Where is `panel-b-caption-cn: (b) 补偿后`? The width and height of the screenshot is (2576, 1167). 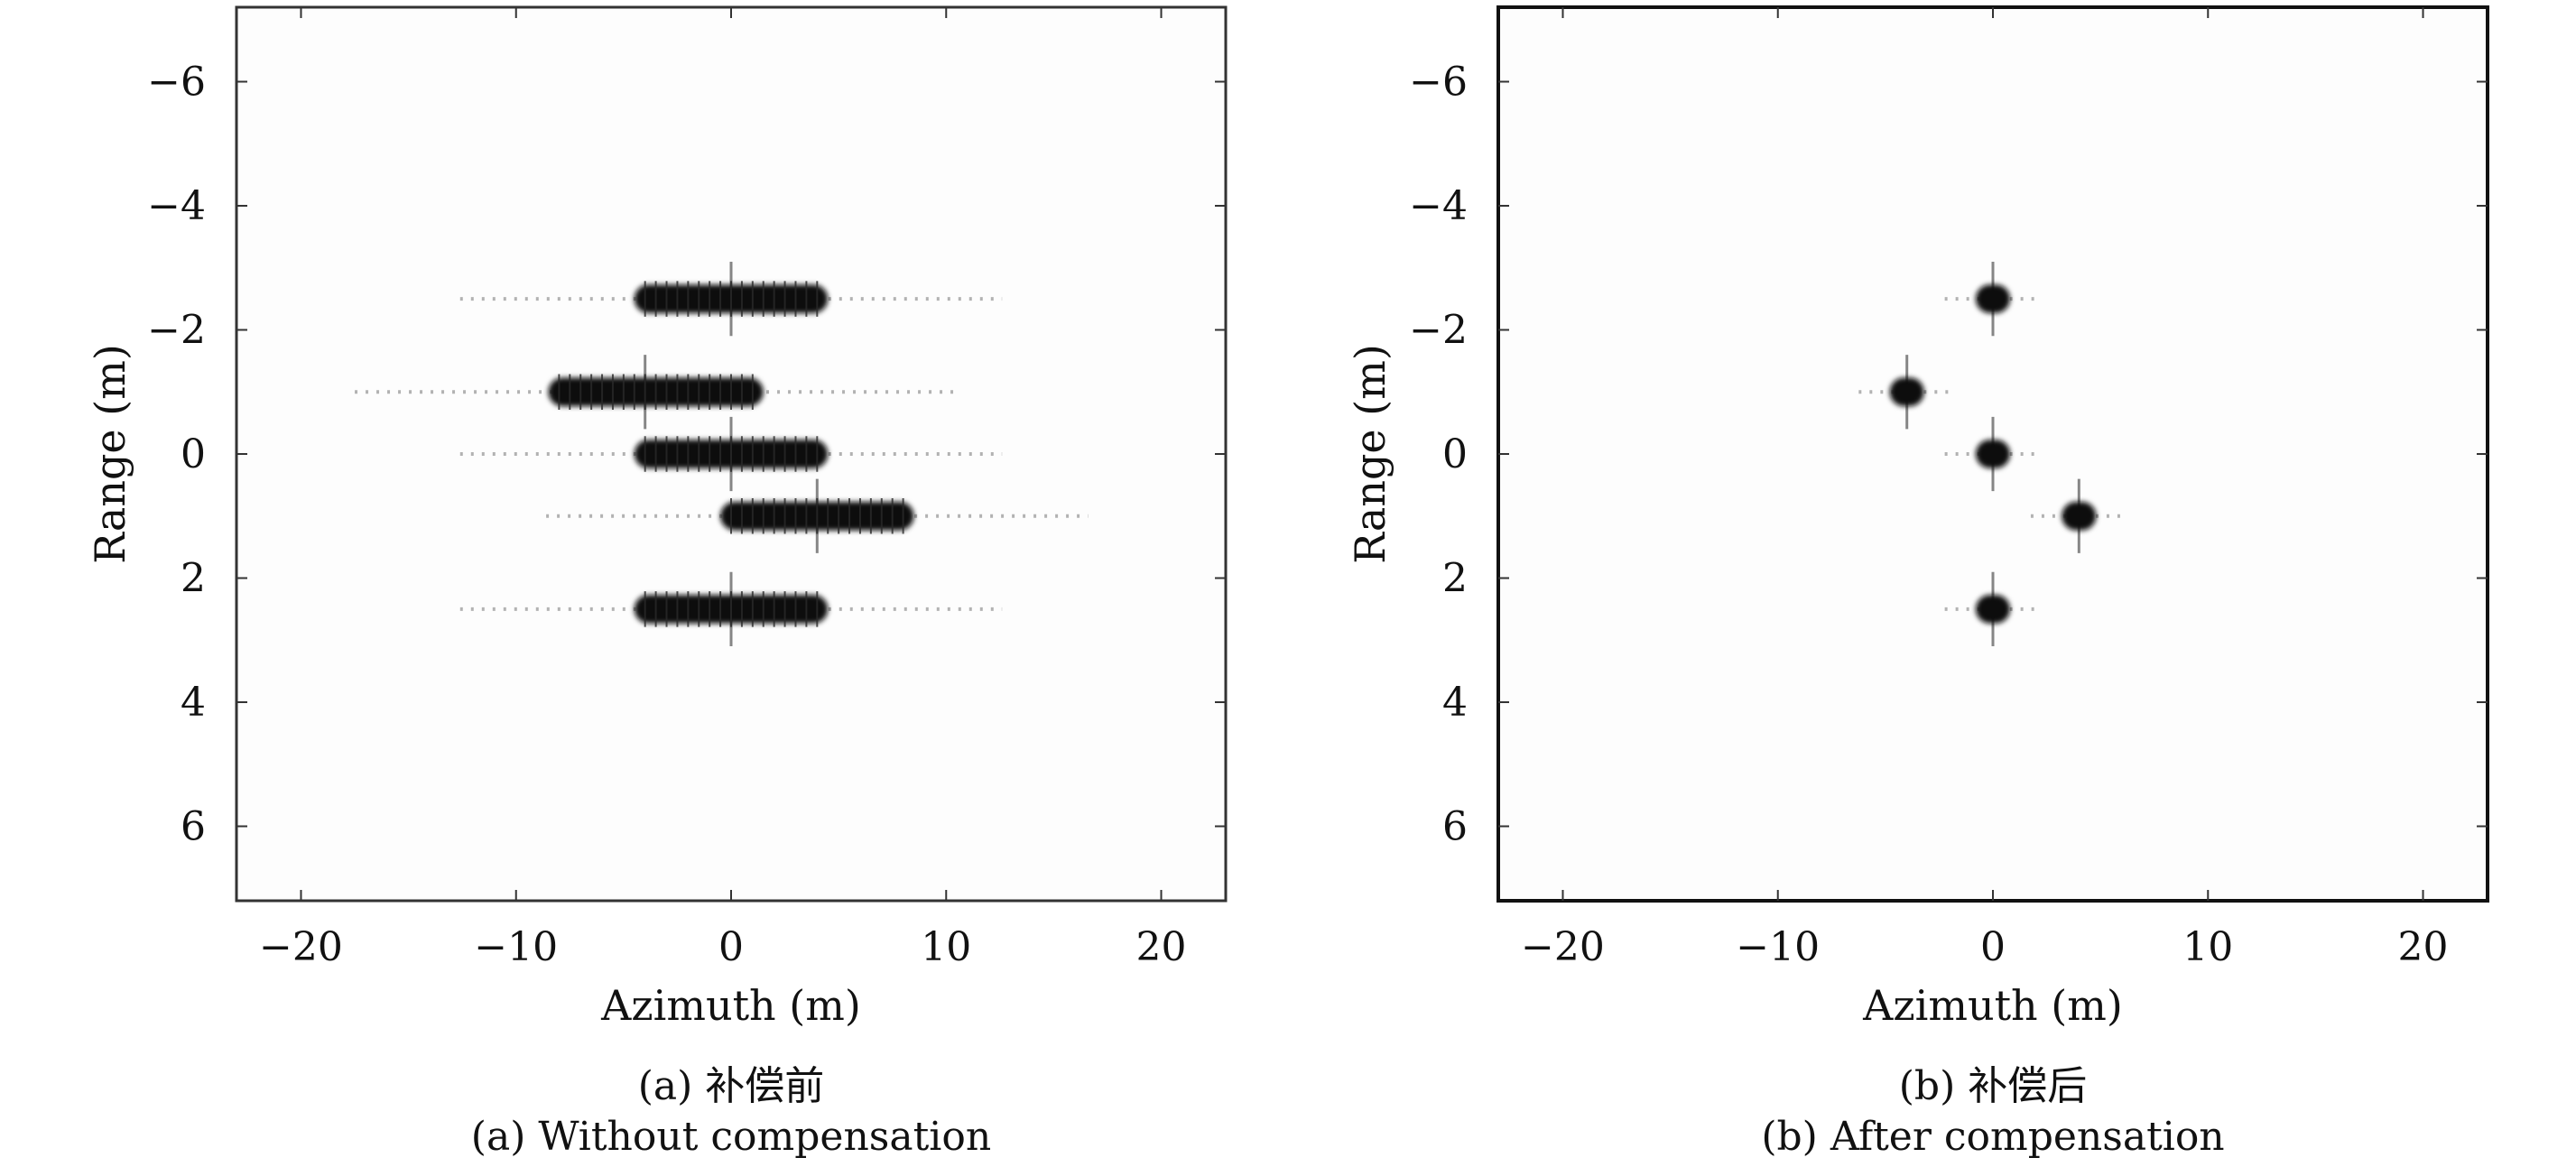 panel-b-caption-cn: (b) 补偿后 is located at coordinates (1993, 1086).